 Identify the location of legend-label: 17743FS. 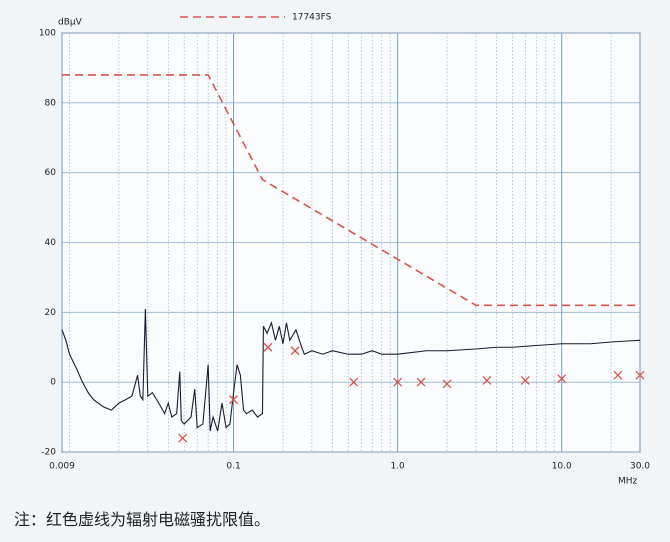
(312, 18).